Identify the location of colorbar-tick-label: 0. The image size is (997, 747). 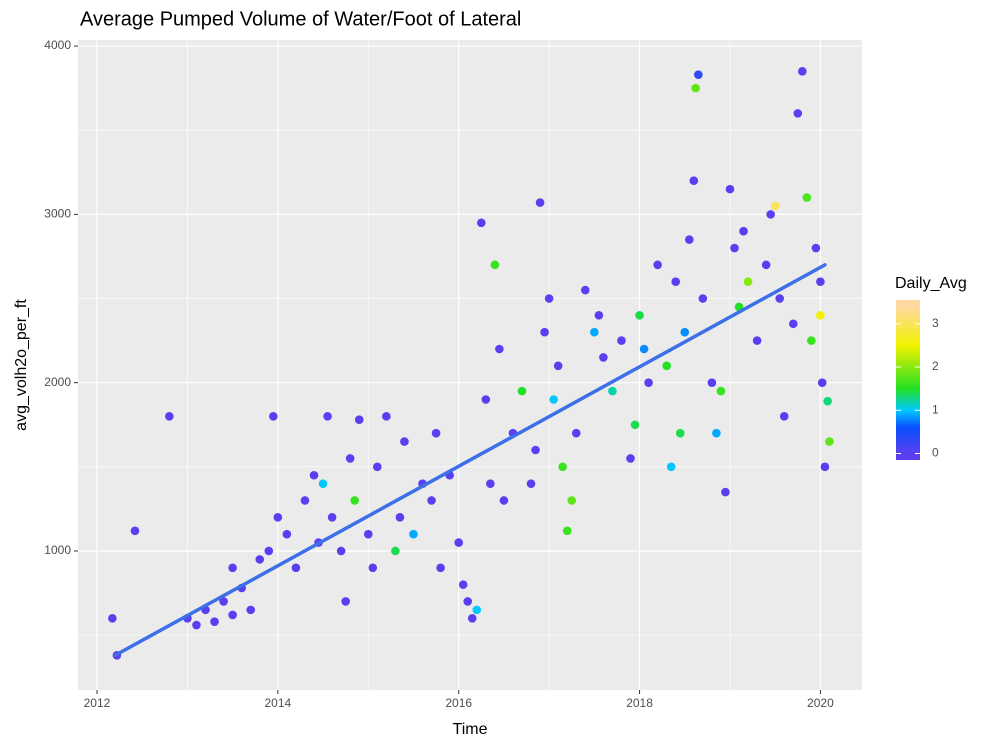
(935, 453).